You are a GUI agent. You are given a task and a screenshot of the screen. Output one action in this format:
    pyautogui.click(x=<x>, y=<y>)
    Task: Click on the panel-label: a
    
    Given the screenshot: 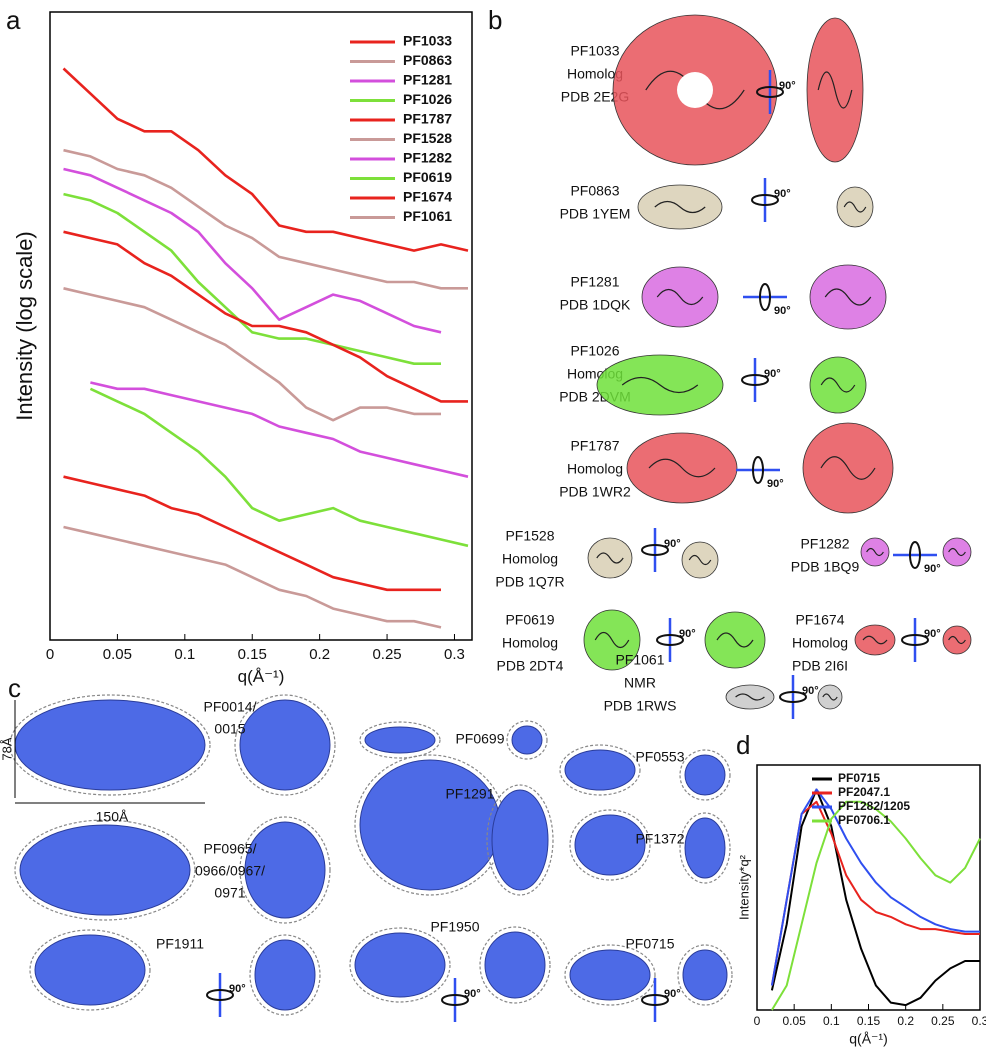 What is the action you would take?
    pyautogui.click(x=13, y=20)
    